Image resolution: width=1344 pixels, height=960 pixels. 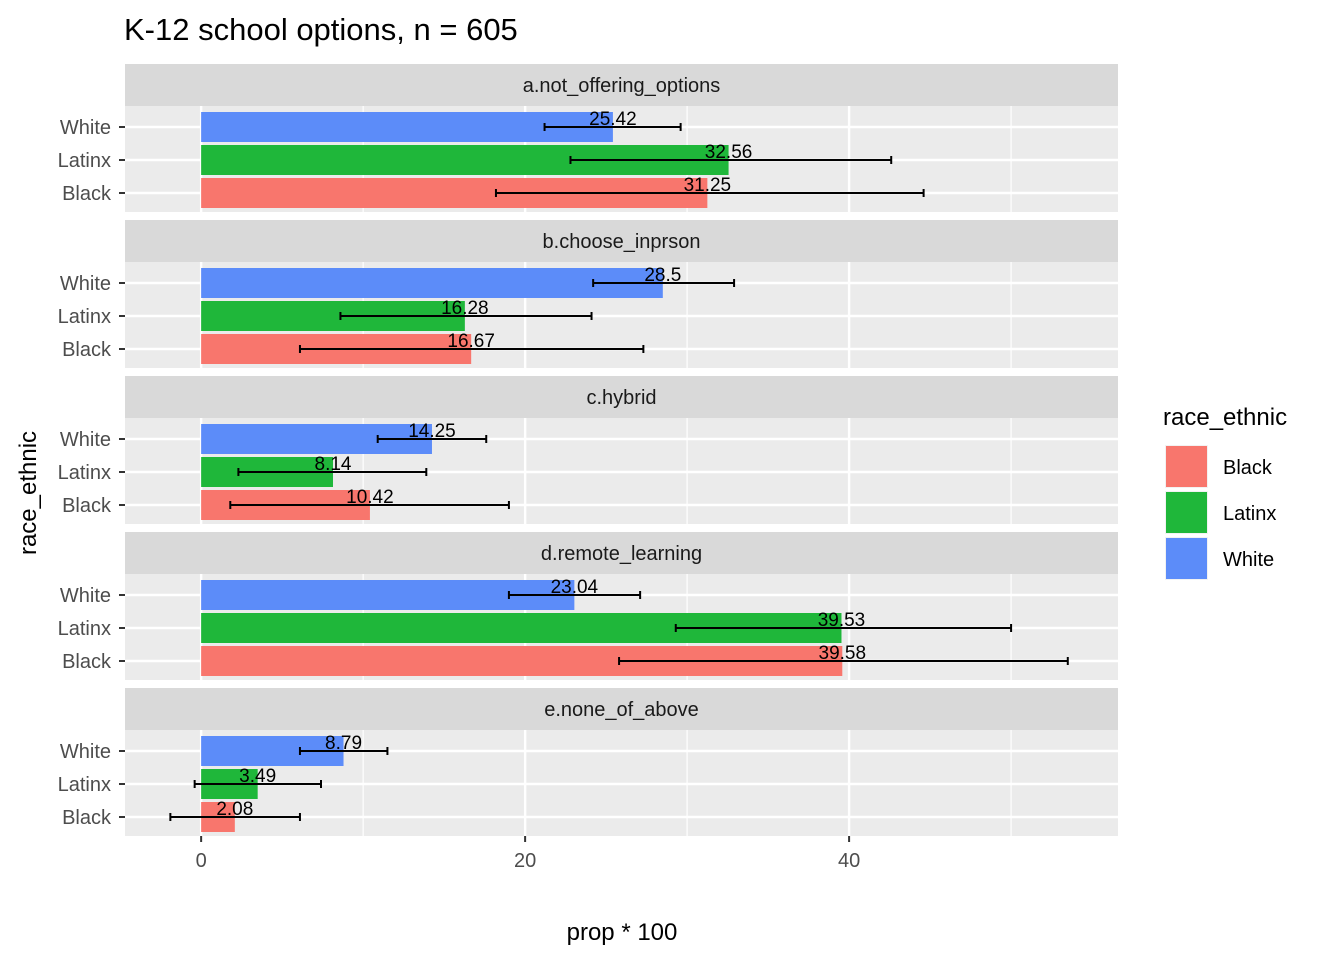 What do you see at coordinates (622, 932) in the screenshot?
I see `x-axis-title: prop * 100` at bounding box center [622, 932].